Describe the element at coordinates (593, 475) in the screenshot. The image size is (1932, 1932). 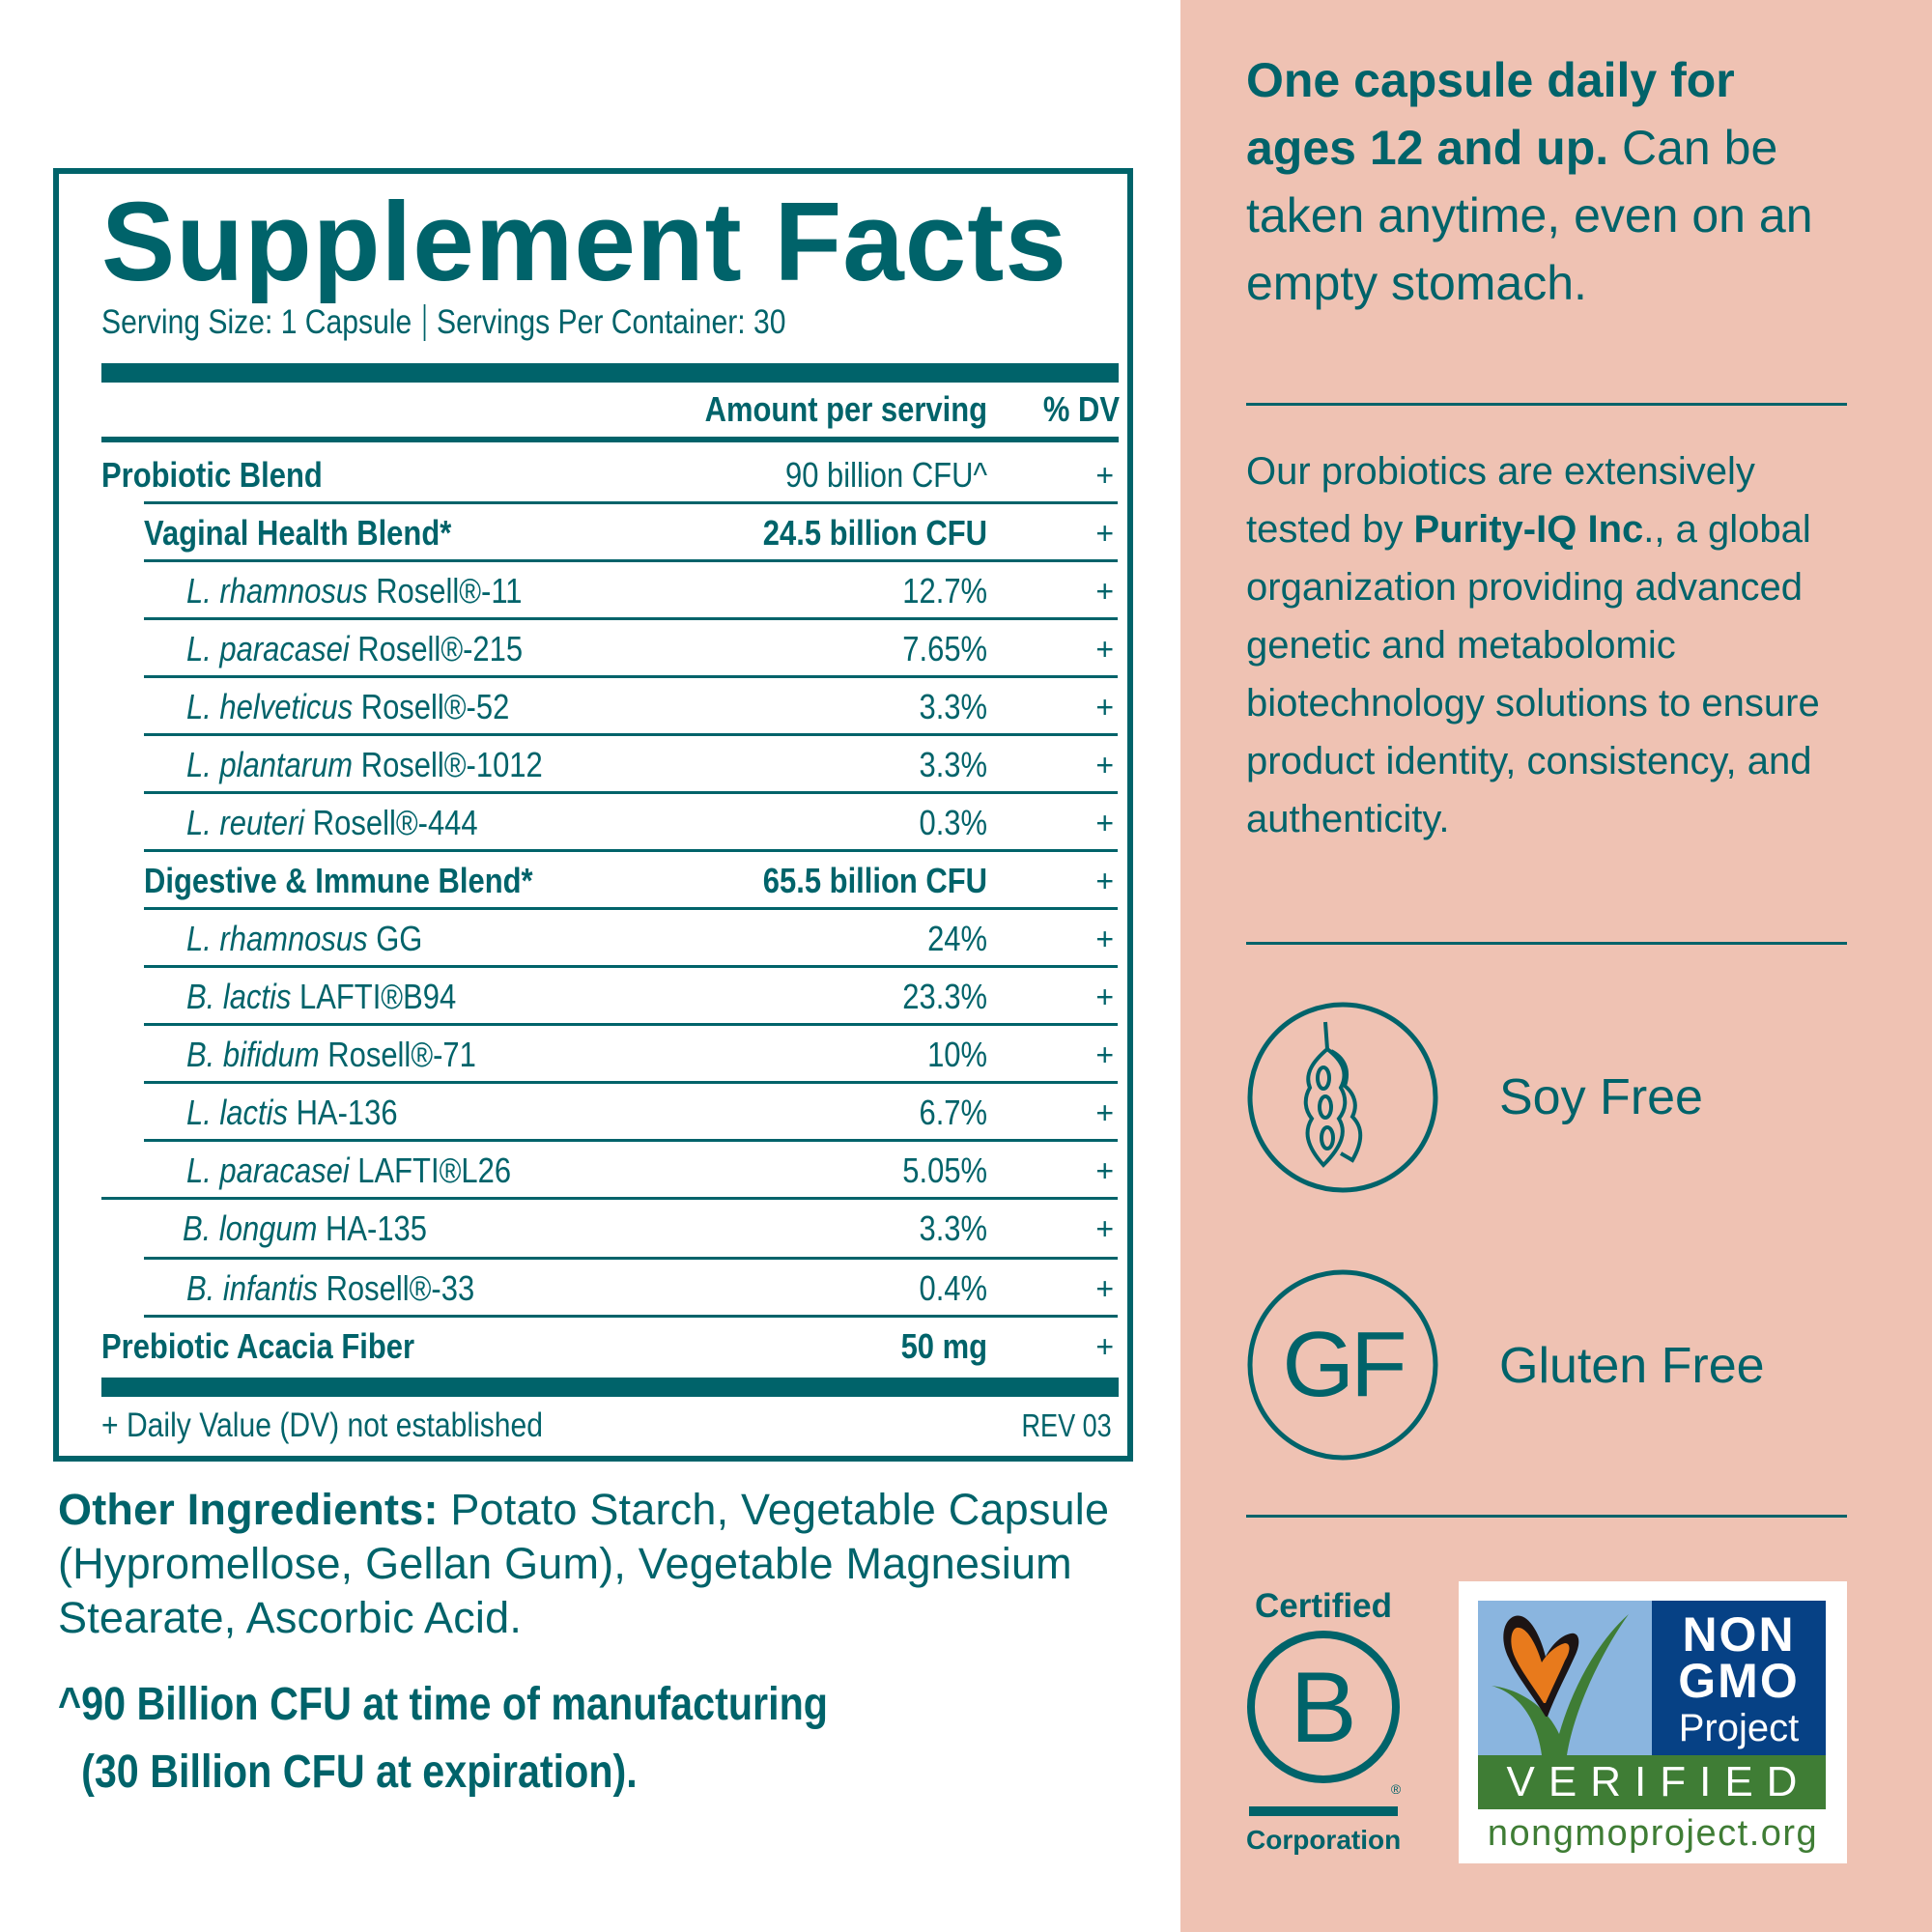
I see `table-row: Probiotic Blend 90 billion CFU^ +` at that location.